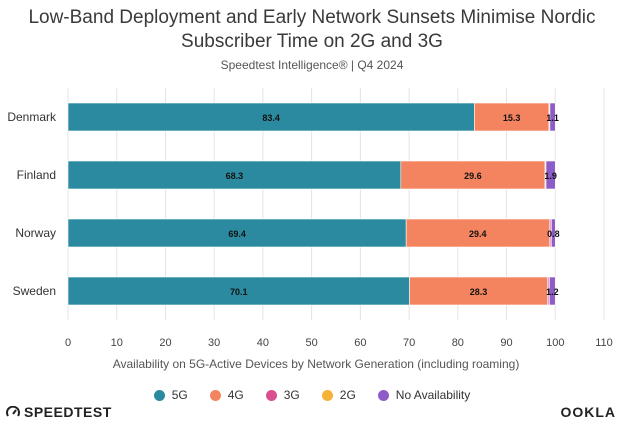 This screenshot has width=624, height=424. I want to click on category-label: Norway, so click(35, 233).